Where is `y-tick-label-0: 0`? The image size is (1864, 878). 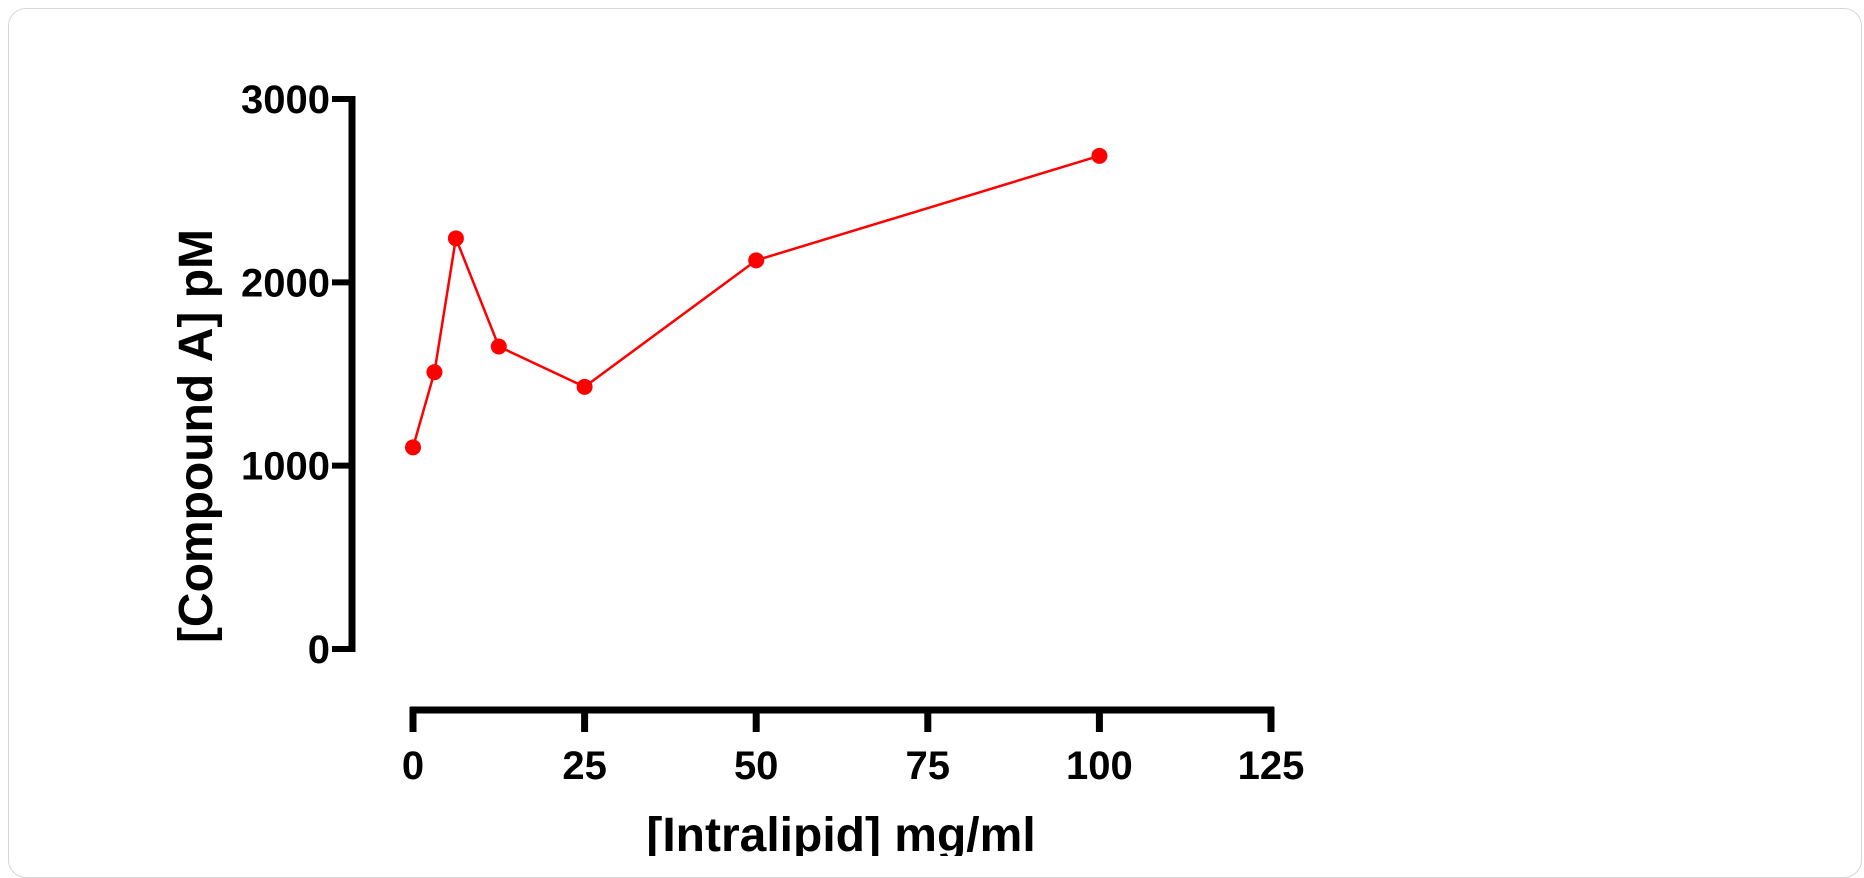
y-tick-label-0: 0 is located at coordinates (319, 650).